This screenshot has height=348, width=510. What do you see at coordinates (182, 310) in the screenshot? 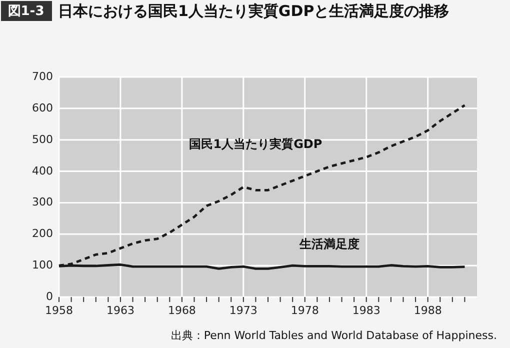
I see `x-tick-label: 1968` at bounding box center [182, 310].